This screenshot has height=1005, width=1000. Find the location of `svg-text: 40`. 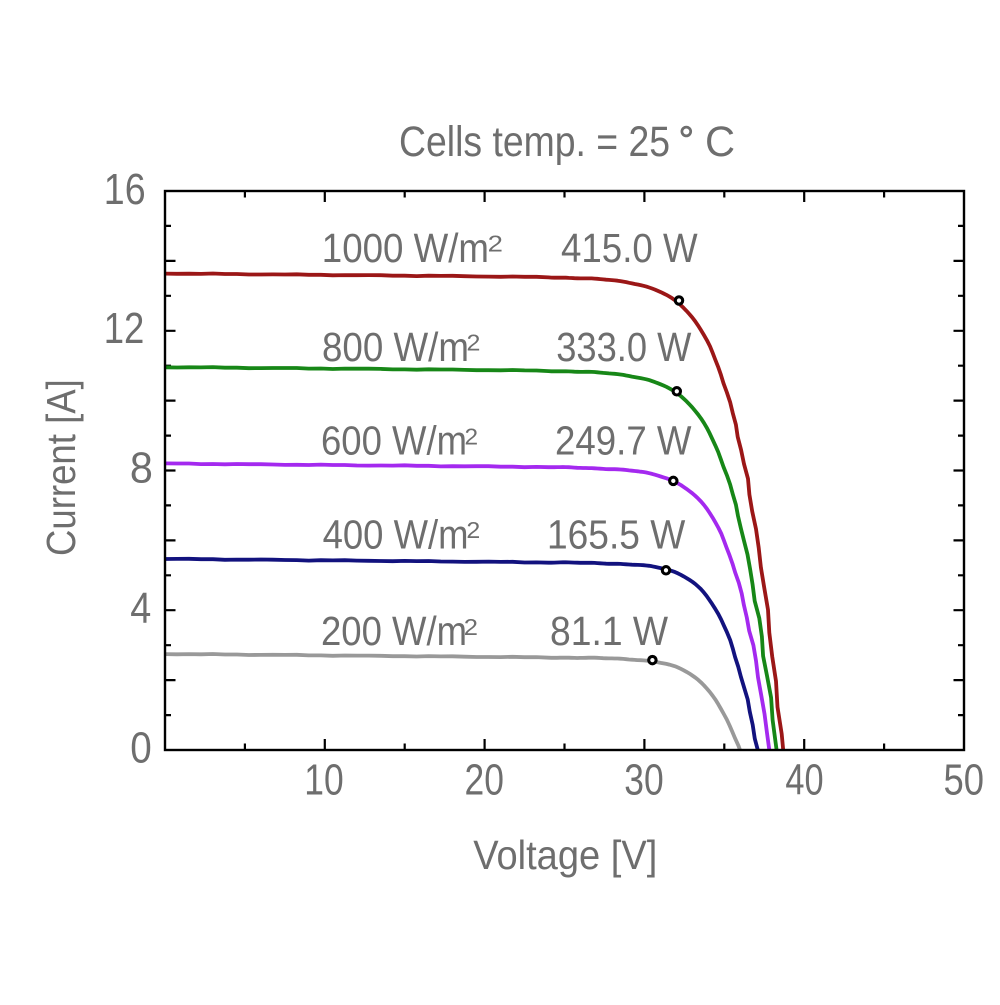

svg-text: 40 is located at coordinates (804, 780).